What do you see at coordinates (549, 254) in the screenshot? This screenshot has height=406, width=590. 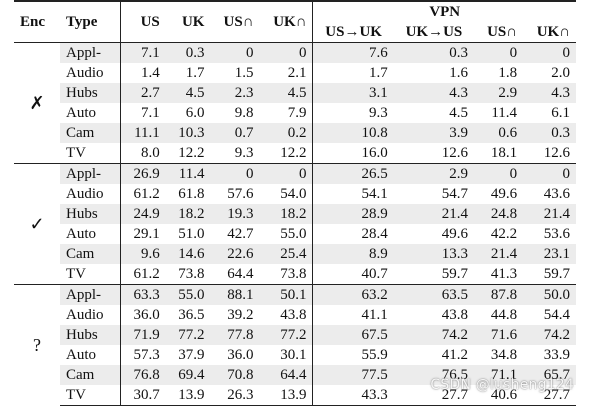 I see `value-cell: 23.1` at bounding box center [549, 254].